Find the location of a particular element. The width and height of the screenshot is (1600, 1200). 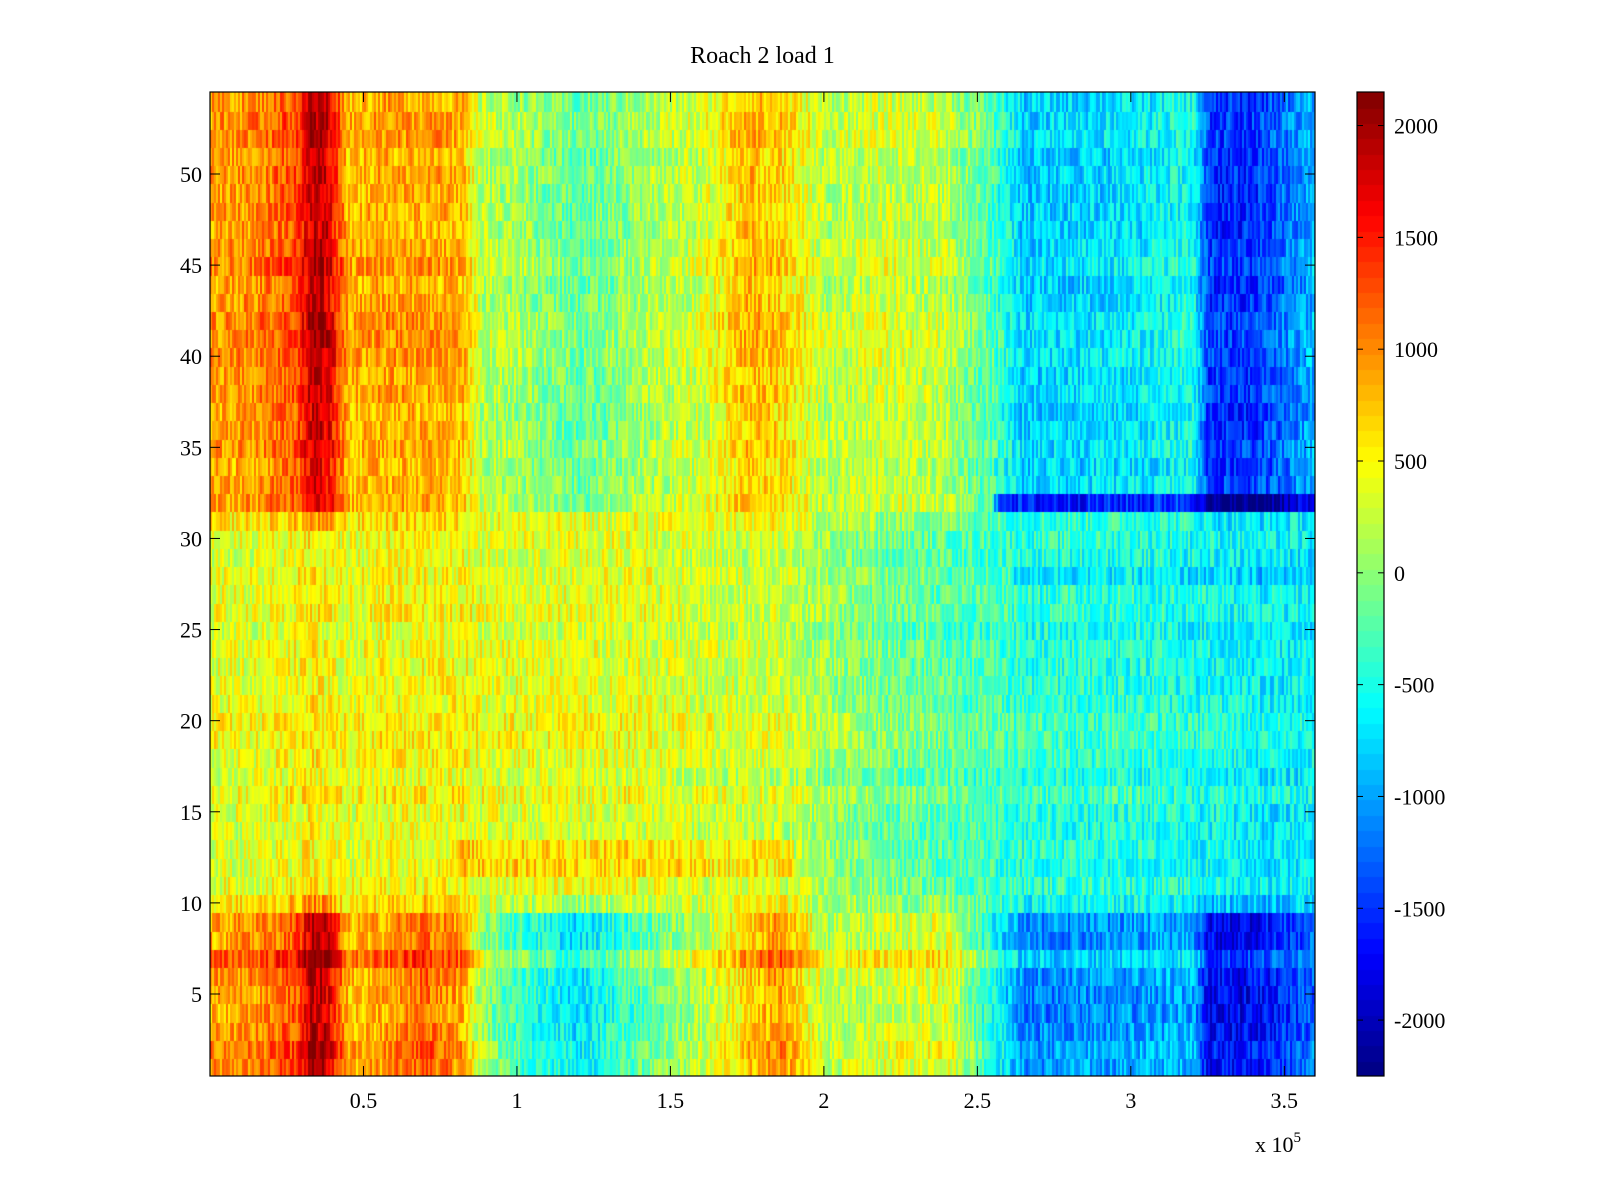

y-tick-label: 15 is located at coordinates (191, 812).